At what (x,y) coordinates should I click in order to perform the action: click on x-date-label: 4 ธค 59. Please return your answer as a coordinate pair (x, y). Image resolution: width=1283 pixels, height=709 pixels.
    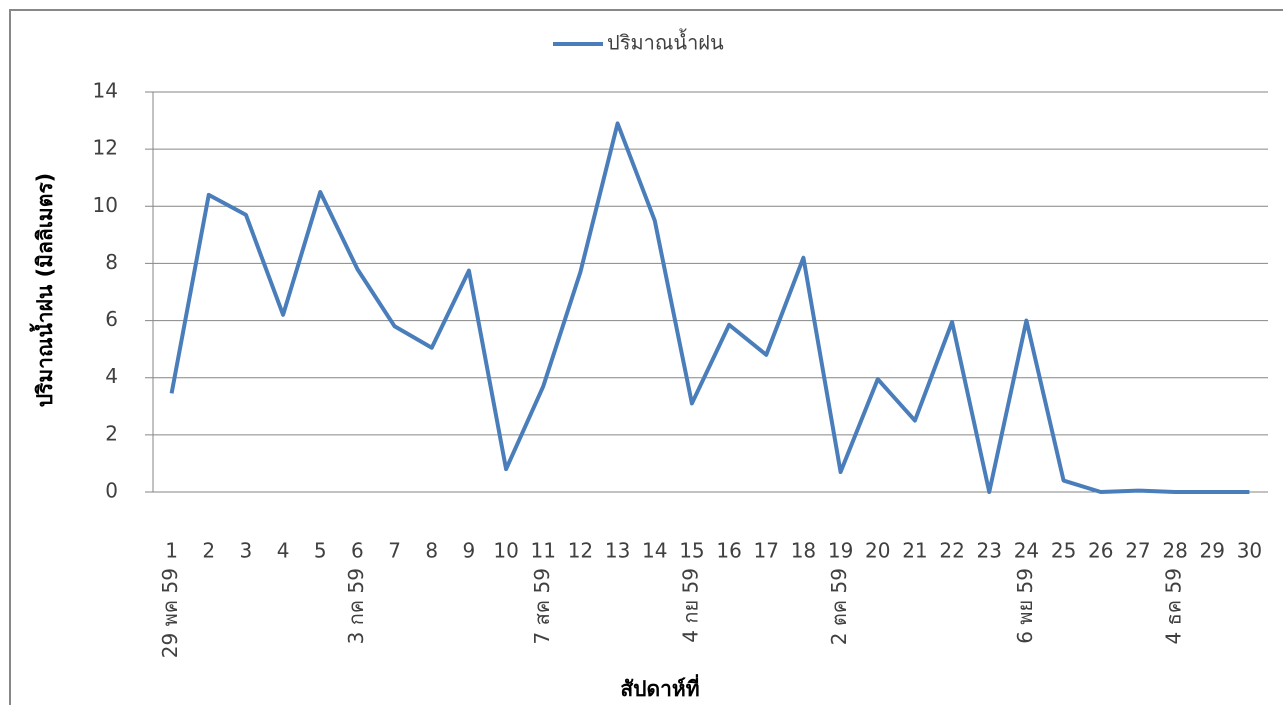
    Looking at the image, I should click on (1174, 606).